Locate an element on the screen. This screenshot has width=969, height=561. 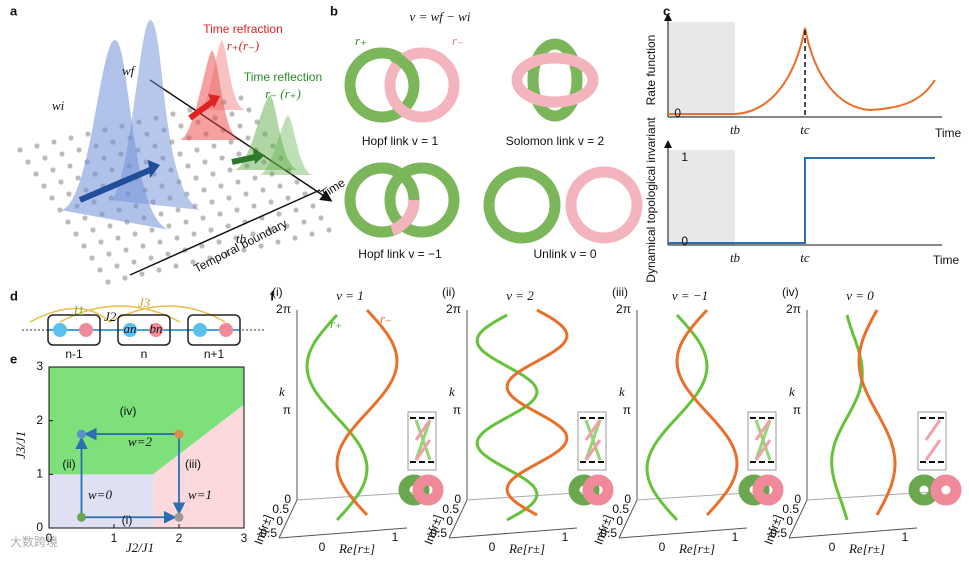
axis is located at coordinates (343, 533).